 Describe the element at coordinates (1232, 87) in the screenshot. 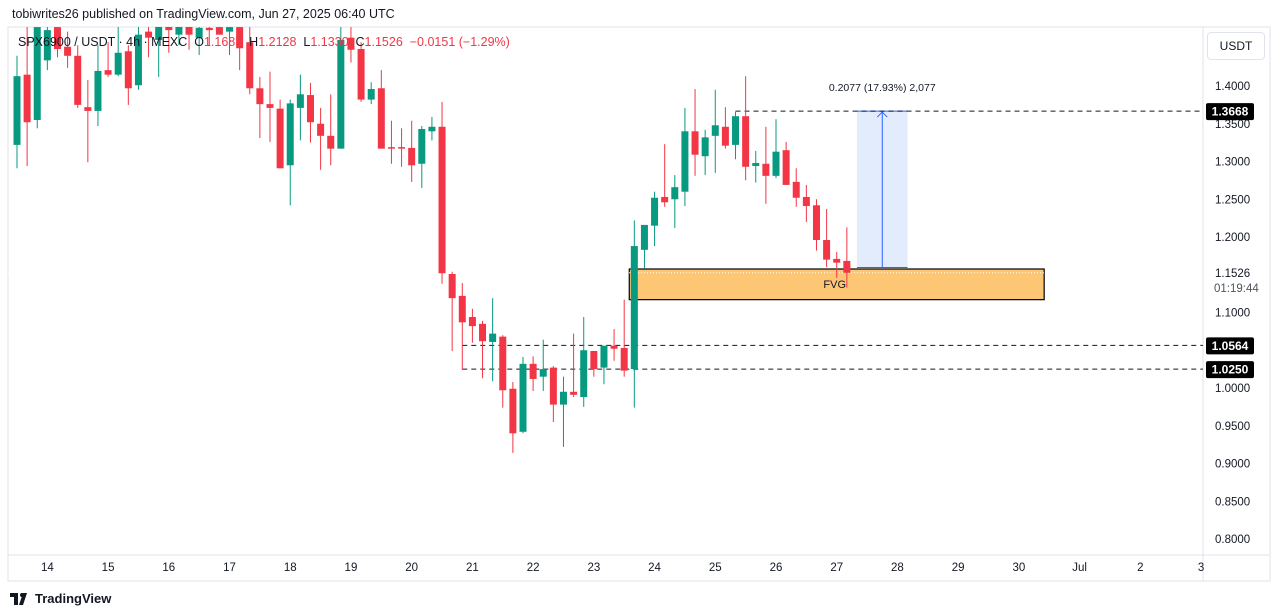

I see `price-tick-label: 1.4000` at that location.